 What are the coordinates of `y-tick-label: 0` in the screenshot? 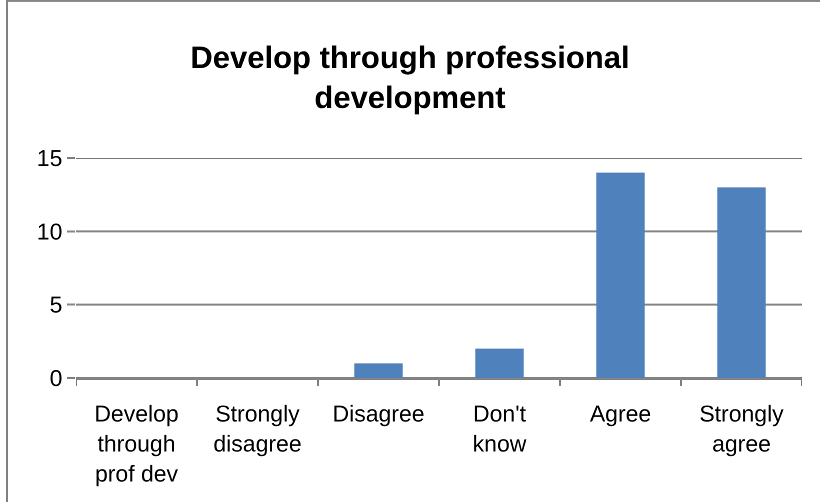 It's located at (56, 378).